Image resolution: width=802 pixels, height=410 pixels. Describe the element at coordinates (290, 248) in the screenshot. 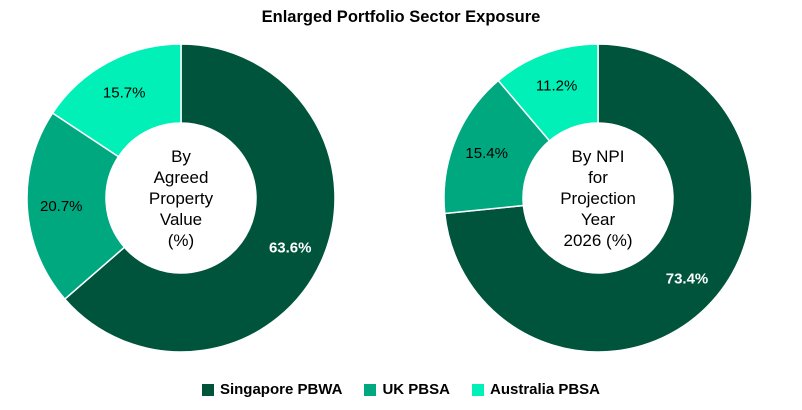

I see `slice-label-singapore-pbwa: 63.6%` at that location.